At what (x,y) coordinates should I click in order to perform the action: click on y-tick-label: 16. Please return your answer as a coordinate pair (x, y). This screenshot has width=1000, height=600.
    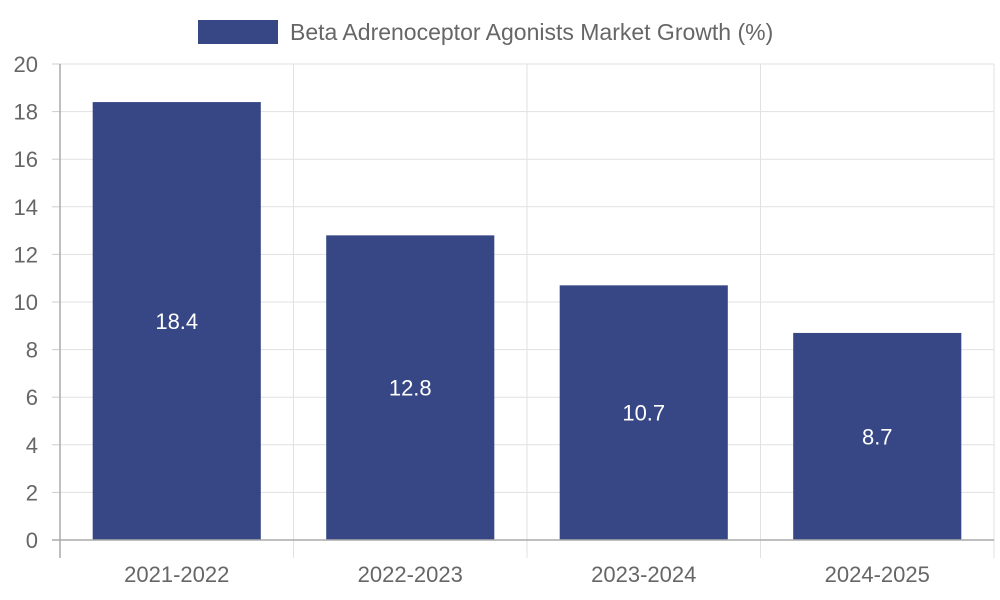
    Looking at the image, I should click on (26, 159).